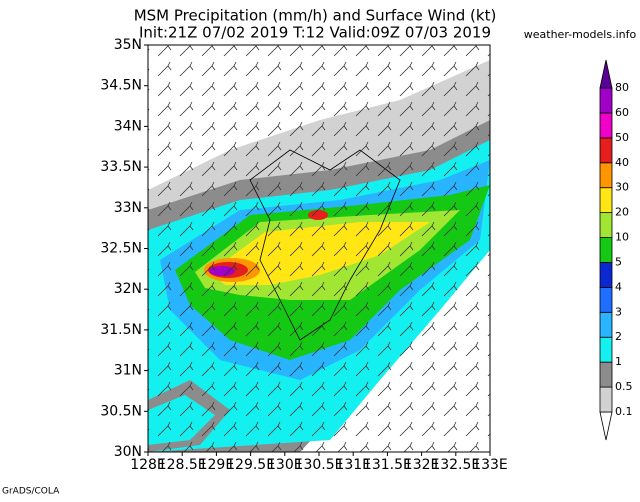 The image size is (640, 502). Describe the element at coordinates (618, 311) in the screenshot. I see `colorbar-label: 3` at that location.